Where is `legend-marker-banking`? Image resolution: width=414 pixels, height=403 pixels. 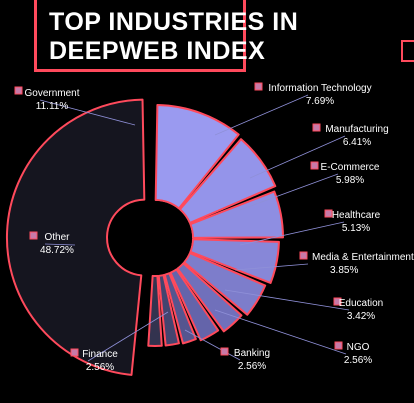
legend-marker-banking is located at coordinates (224, 351).